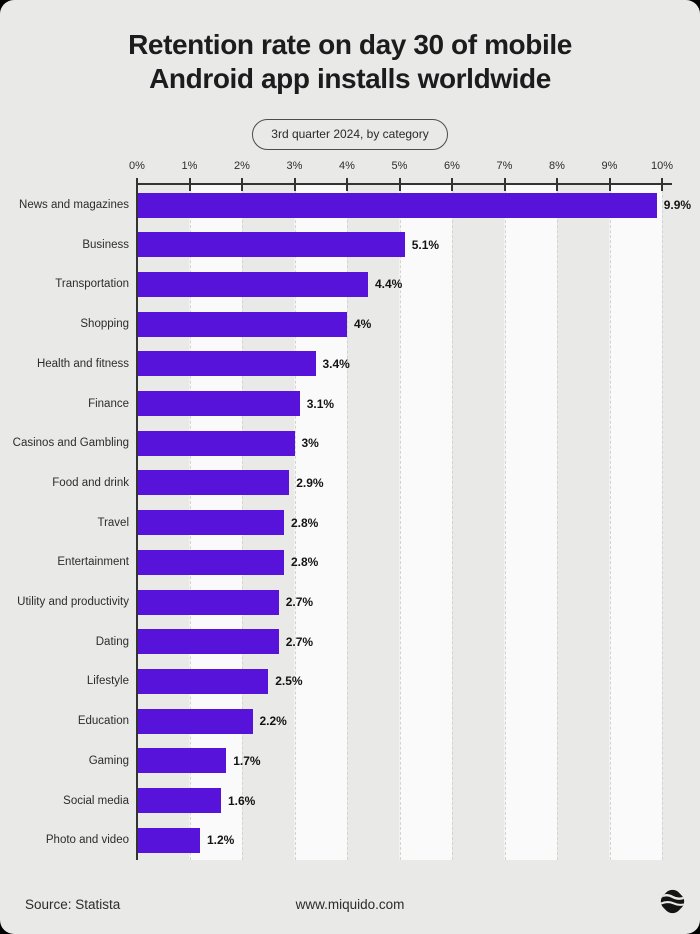 The height and width of the screenshot is (934, 700). What do you see at coordinates (609, 166) in the screenshot?
I see `x-tick-label: 9%` at bounding box center [609, 166].